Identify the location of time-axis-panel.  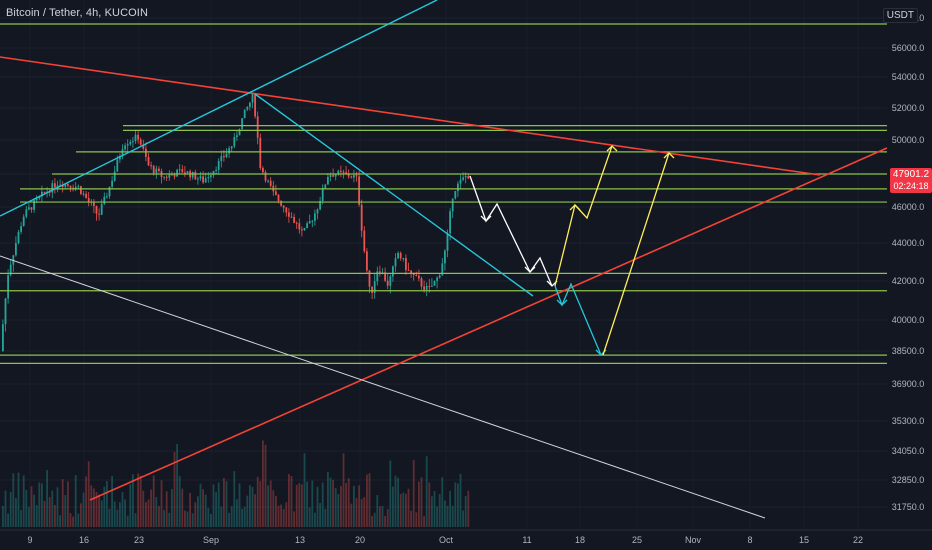
(466, 540).